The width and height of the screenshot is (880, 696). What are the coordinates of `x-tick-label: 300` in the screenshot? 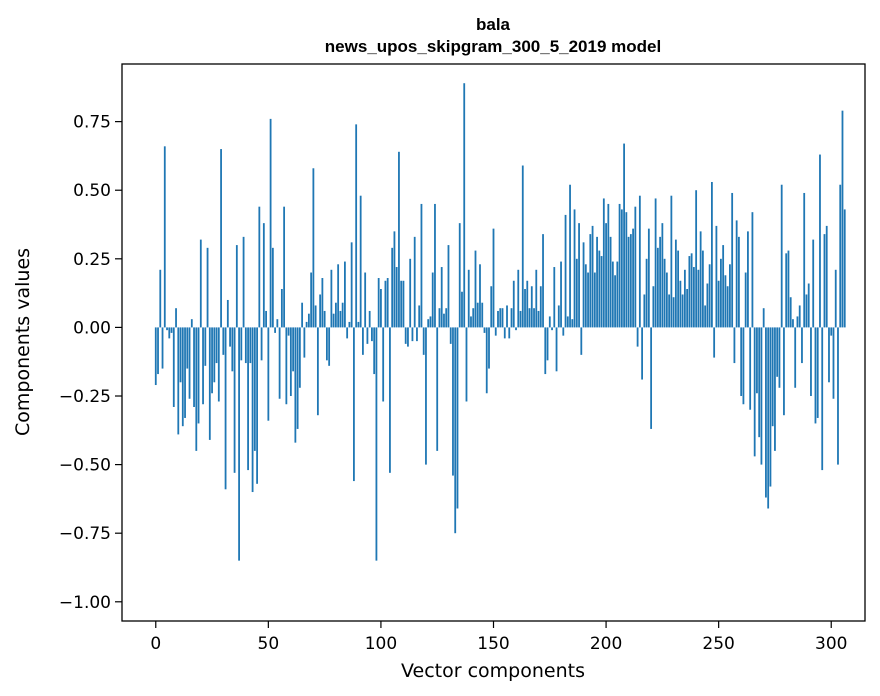 It's located at (831, 644).